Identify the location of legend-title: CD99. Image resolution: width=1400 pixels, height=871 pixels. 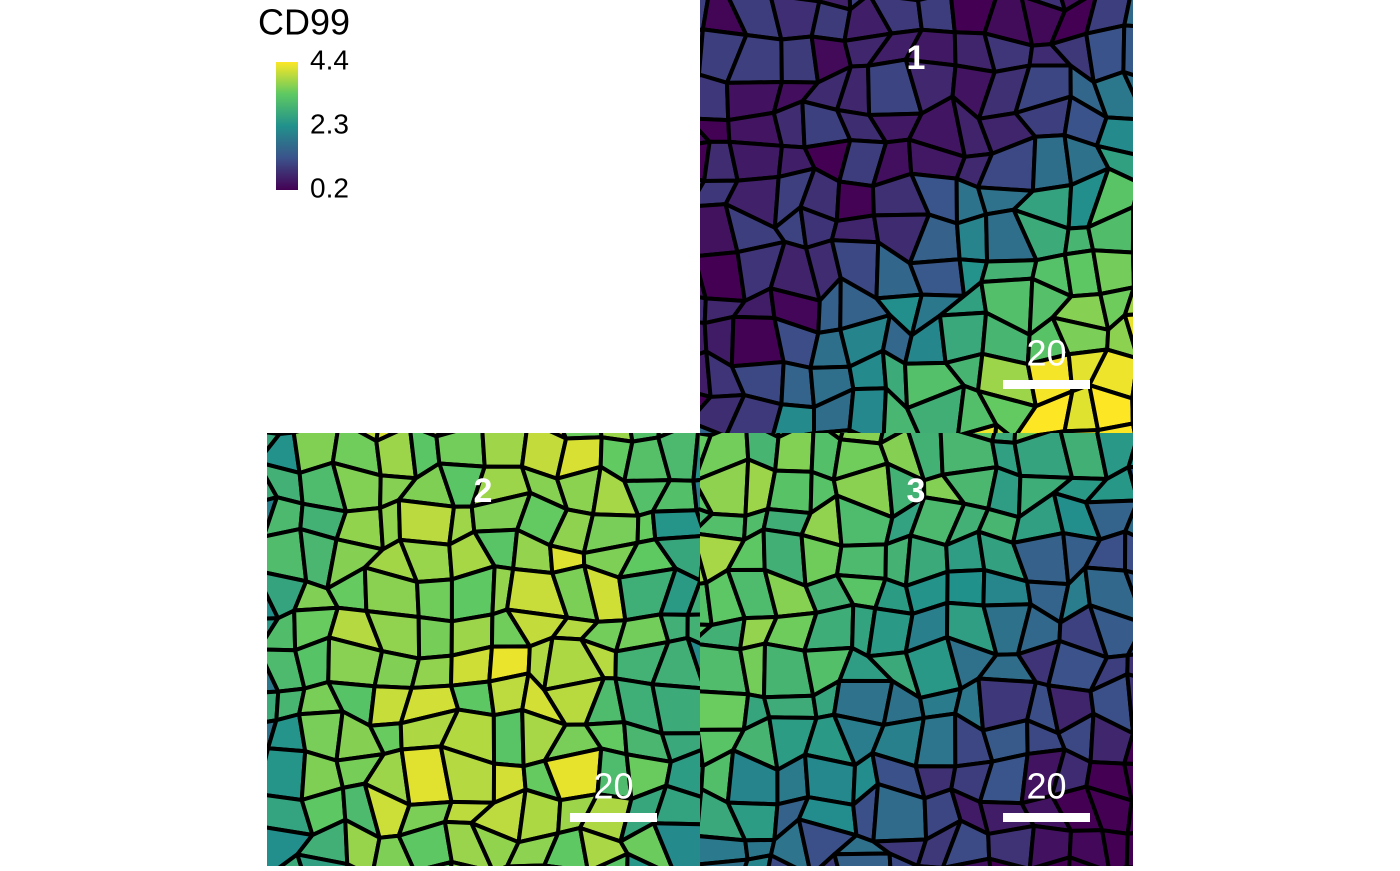
(304, 22).